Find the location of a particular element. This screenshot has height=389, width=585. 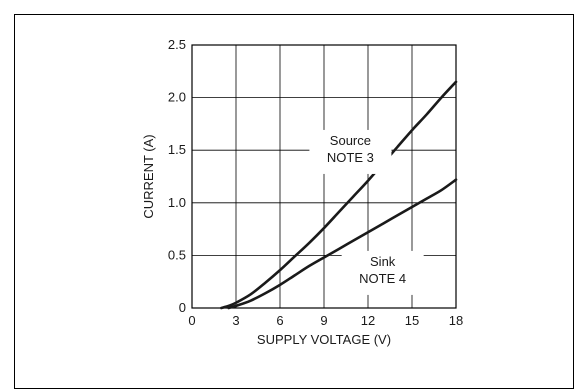

annotation-background-sink is located at coordinates (382, 272).